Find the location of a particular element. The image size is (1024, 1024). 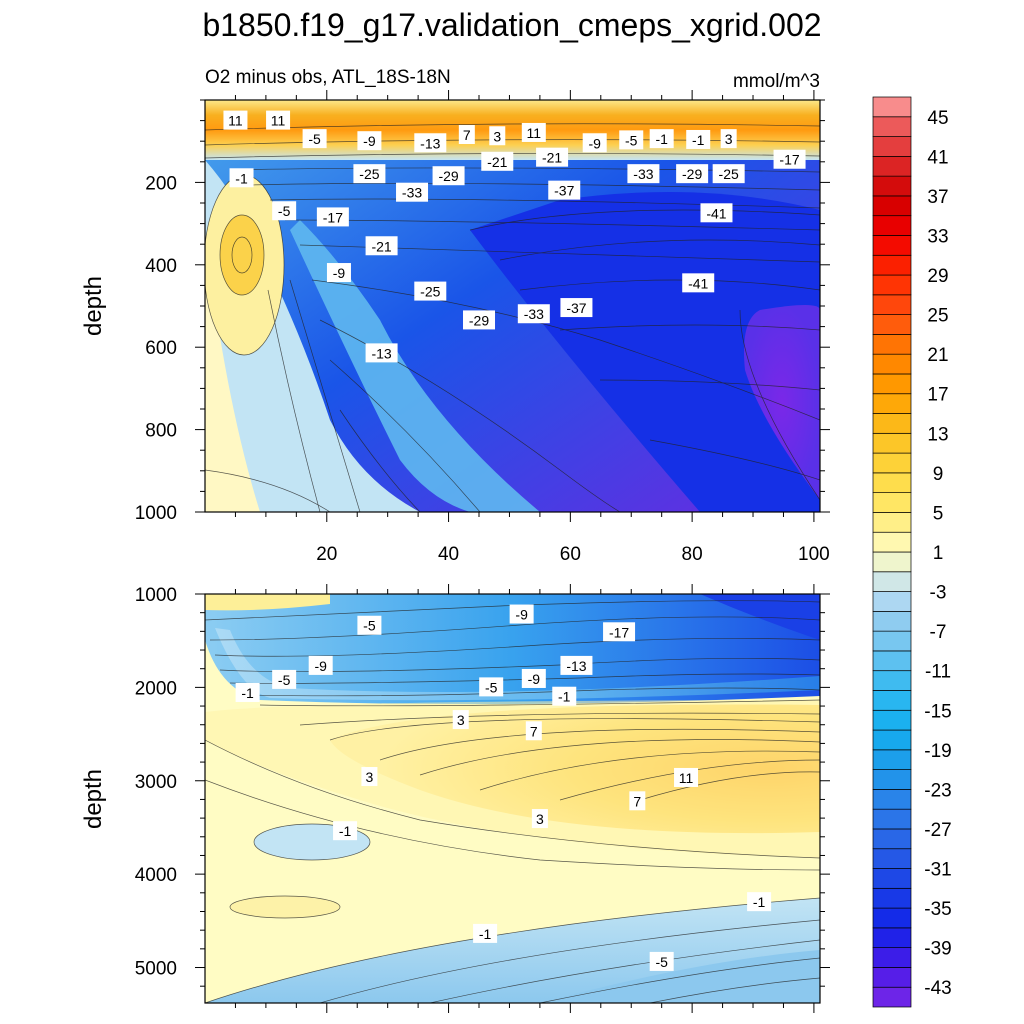

lower-field-yellow-top is located at coordinates (267, 602).